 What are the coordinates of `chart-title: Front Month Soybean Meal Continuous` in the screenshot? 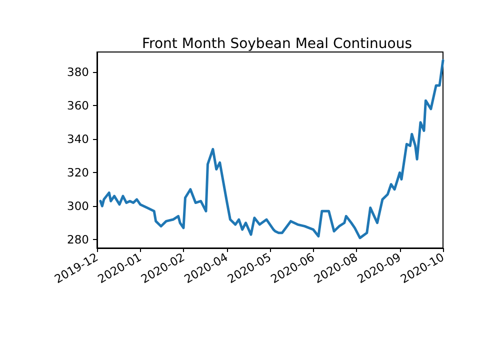 It's located at (277, 44).